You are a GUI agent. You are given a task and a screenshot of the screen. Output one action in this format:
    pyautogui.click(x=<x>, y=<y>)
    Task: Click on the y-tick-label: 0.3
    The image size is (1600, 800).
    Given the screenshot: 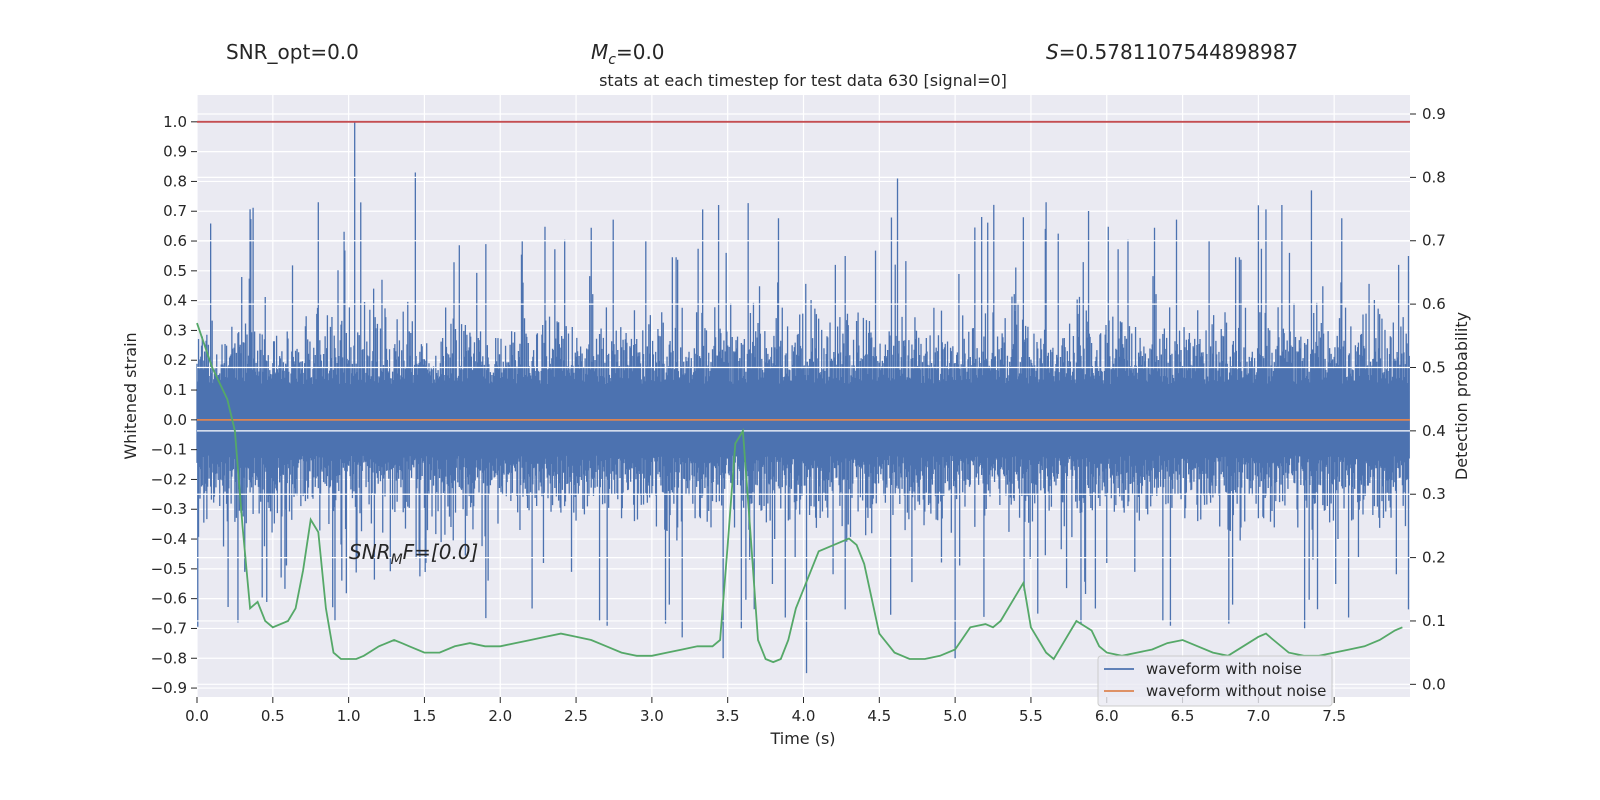 What is the action you would take?
    pyautogui.click(x=175, y=330)
    